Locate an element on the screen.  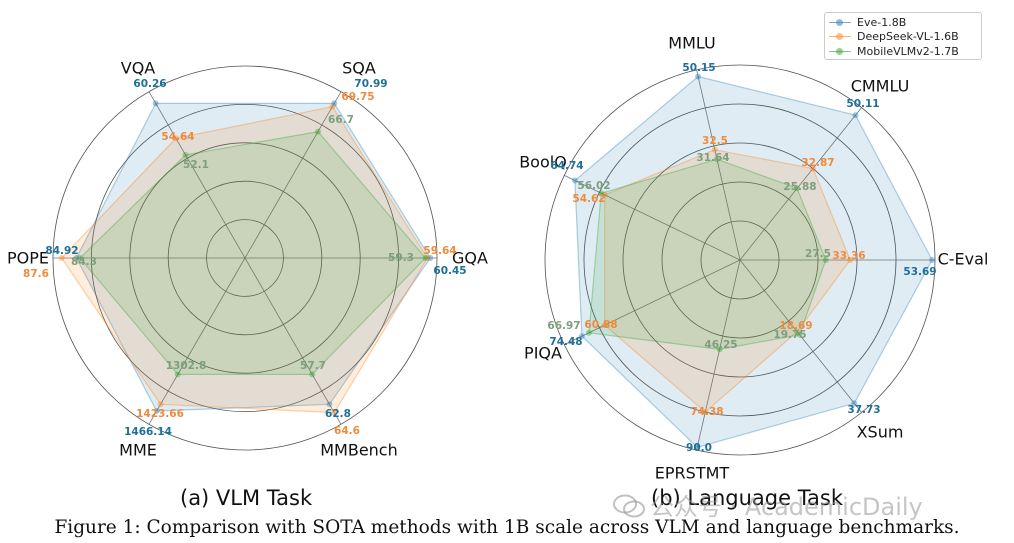
value-label: 60.45 is located at coordinates (449, 271).